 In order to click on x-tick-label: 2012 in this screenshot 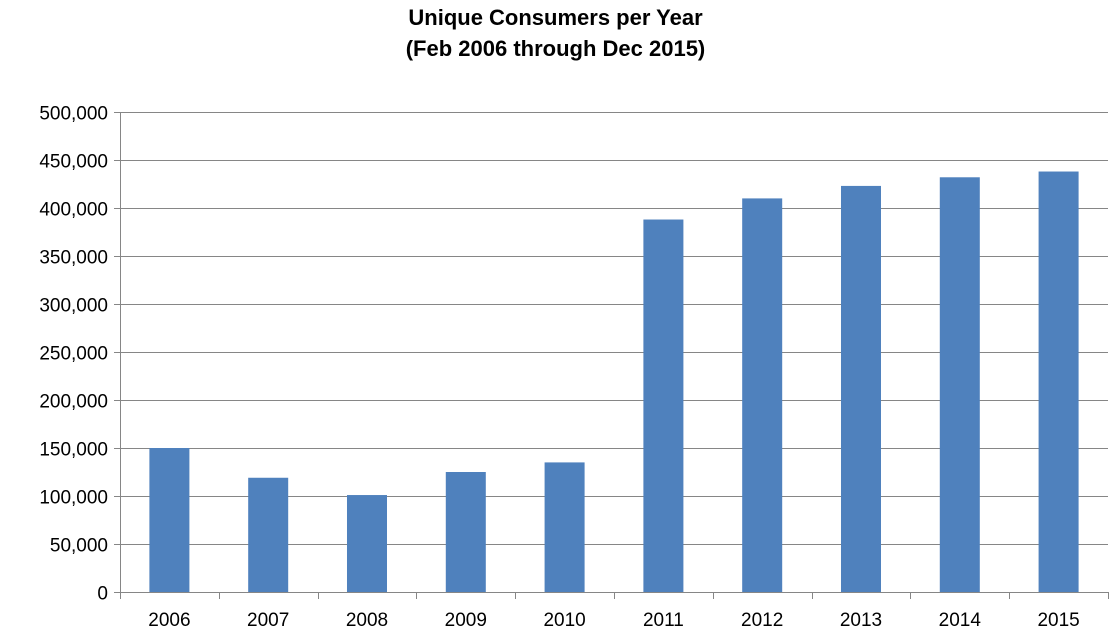, I will do `click(762, 620)`.